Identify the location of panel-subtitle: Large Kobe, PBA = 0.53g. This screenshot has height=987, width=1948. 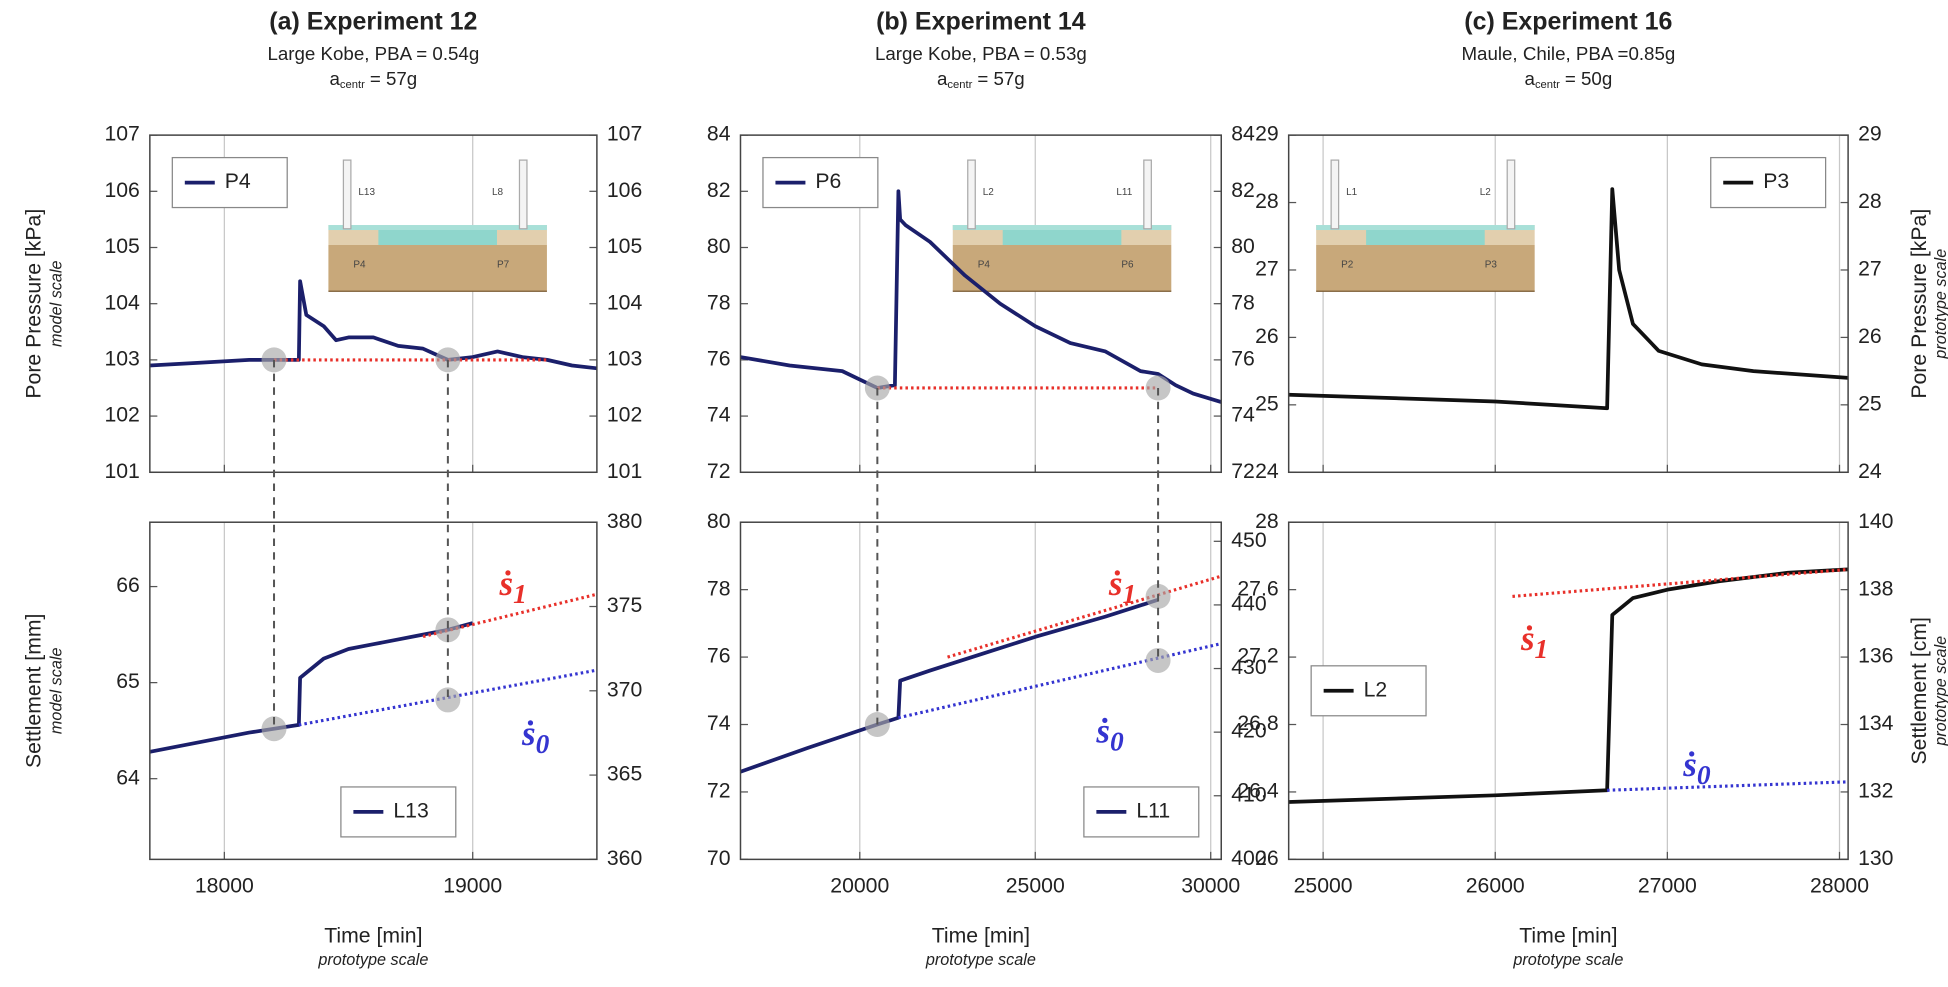
(981, 53).